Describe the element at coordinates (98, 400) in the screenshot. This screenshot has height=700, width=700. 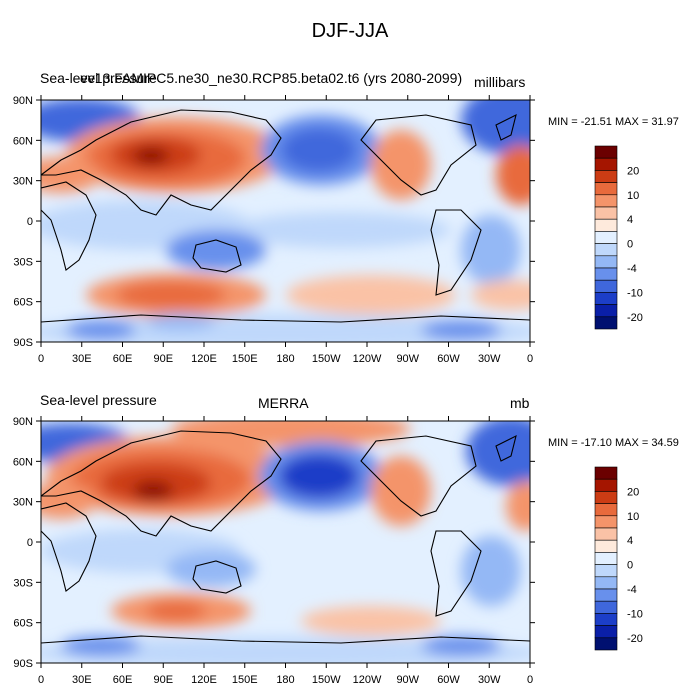
I see `panel2-left-label: Sea-level pressure` at that location.